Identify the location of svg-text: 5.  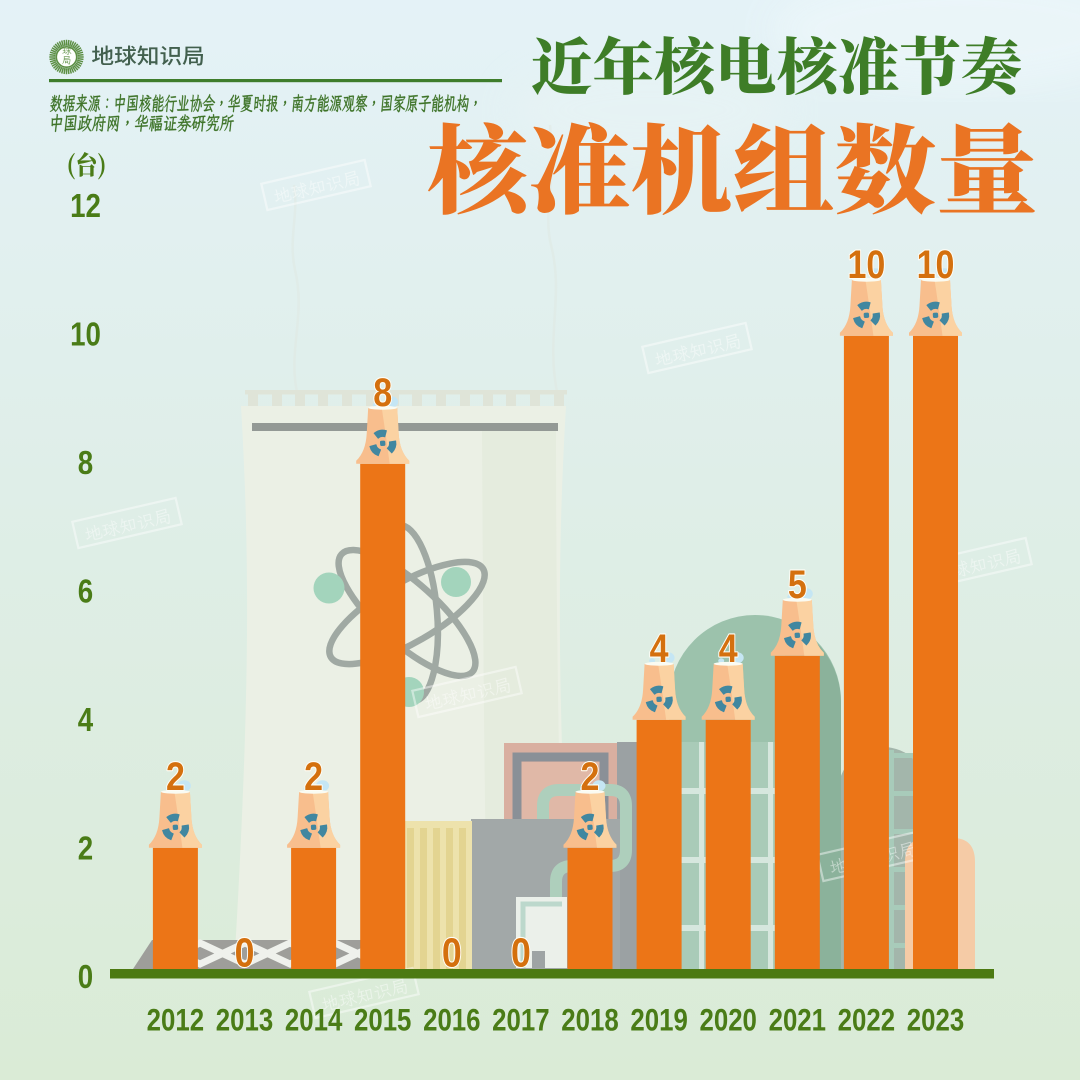
(797, 583).